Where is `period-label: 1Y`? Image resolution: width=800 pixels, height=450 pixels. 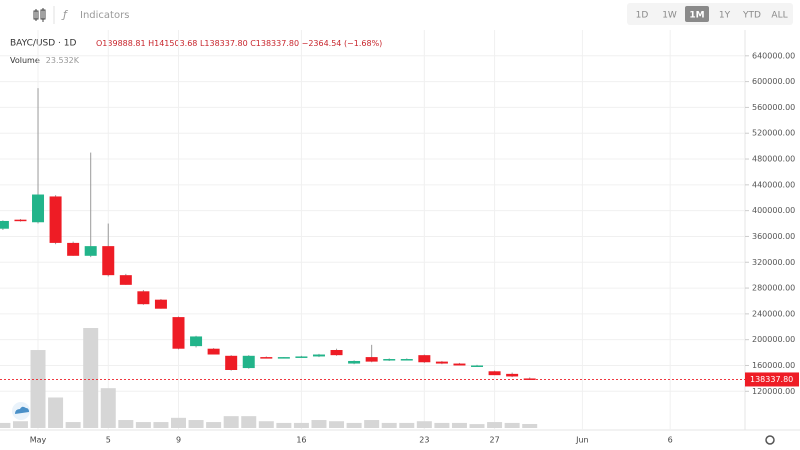 period-label: 1Y is located at coordinates (725, 16).